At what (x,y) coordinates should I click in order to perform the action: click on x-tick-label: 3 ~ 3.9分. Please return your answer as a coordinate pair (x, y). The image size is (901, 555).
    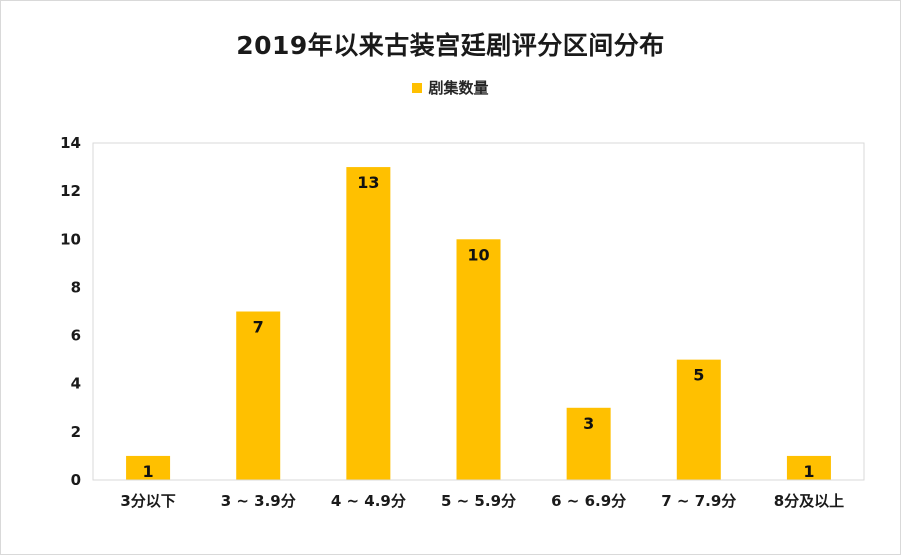
    Looking at the image, I should click on (258, 501).